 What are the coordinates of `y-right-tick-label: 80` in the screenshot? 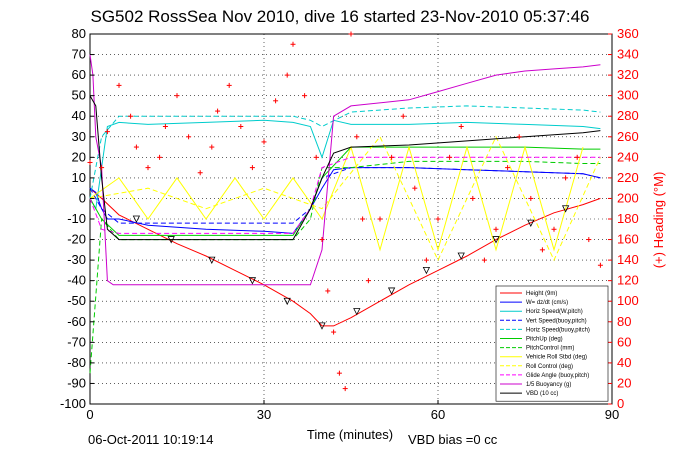 It's located at (624, 321).